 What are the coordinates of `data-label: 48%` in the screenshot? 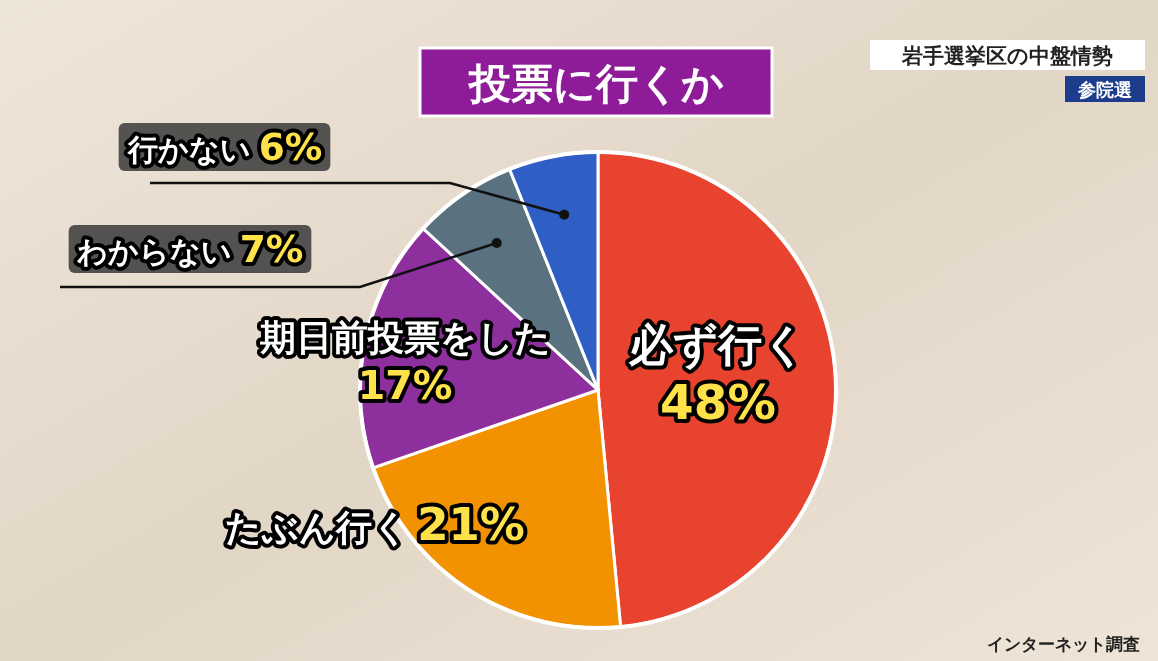 It's located at (718, 402).